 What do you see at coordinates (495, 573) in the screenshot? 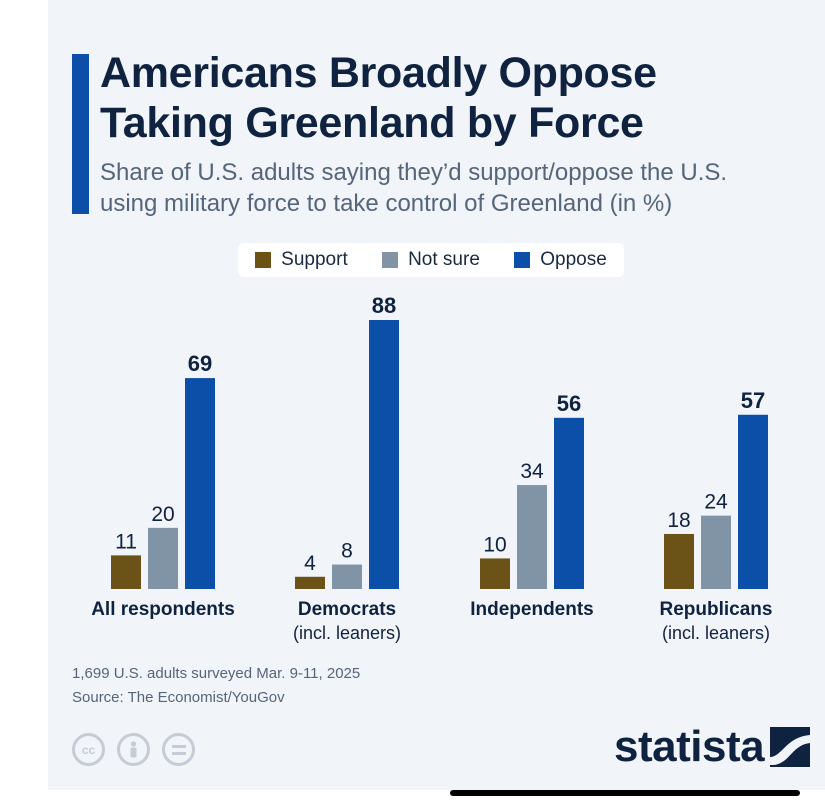
I see `bar-independents-support` at bounding box center [495, 573].